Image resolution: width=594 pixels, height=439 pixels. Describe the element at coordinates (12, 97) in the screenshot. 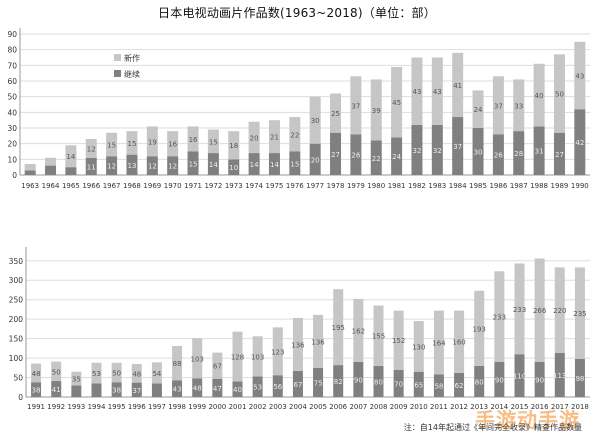

I see `y-tick-label: 50` at that location.